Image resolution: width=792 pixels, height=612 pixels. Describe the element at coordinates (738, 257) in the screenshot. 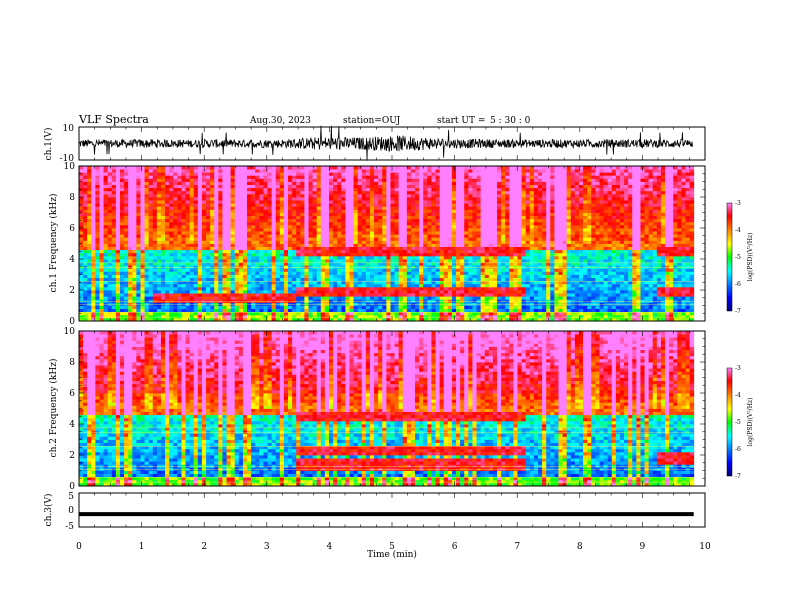

I see `ch1-cbar-tick-neg5: -5` at that location.